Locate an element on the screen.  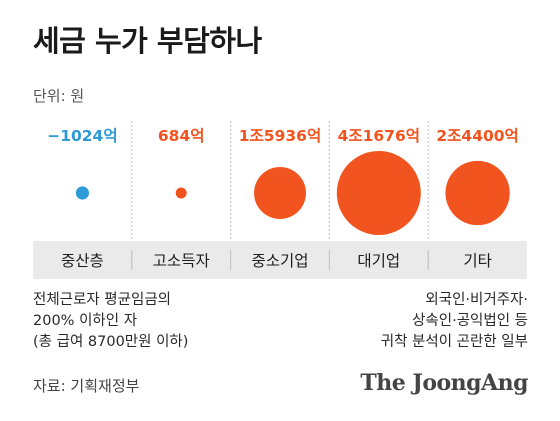
note-middle-class-line: 전체근로자 평균임금의 is located at coordinates (102, 300).